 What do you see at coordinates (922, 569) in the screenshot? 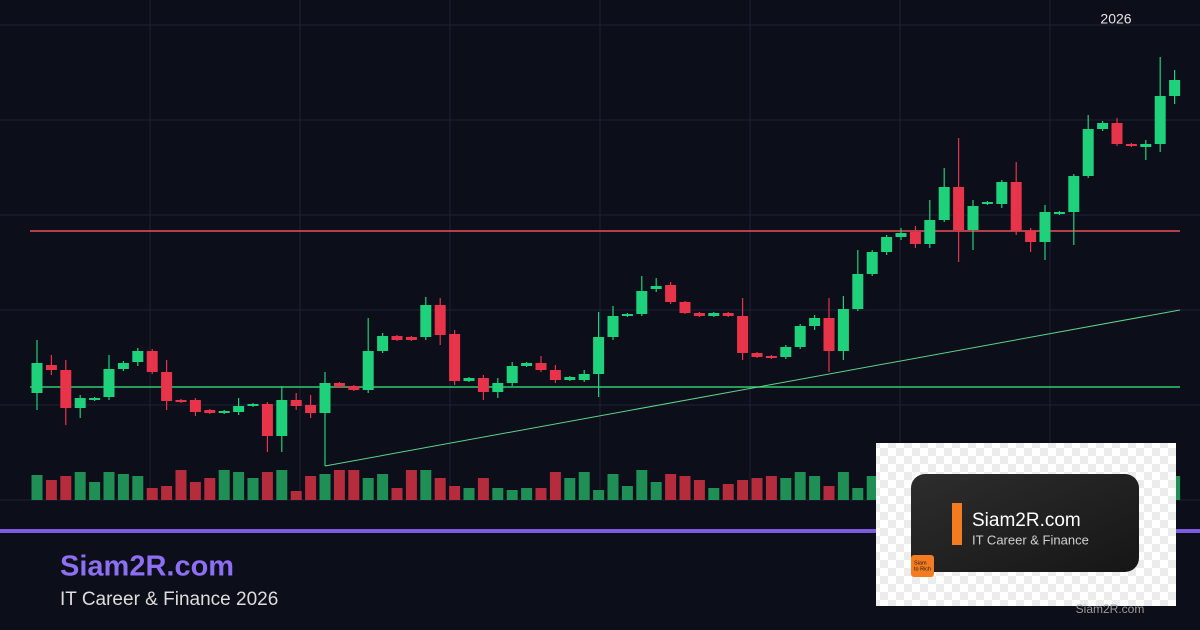
I see `icon-text: to Rich` at bounding box center [922, 569].